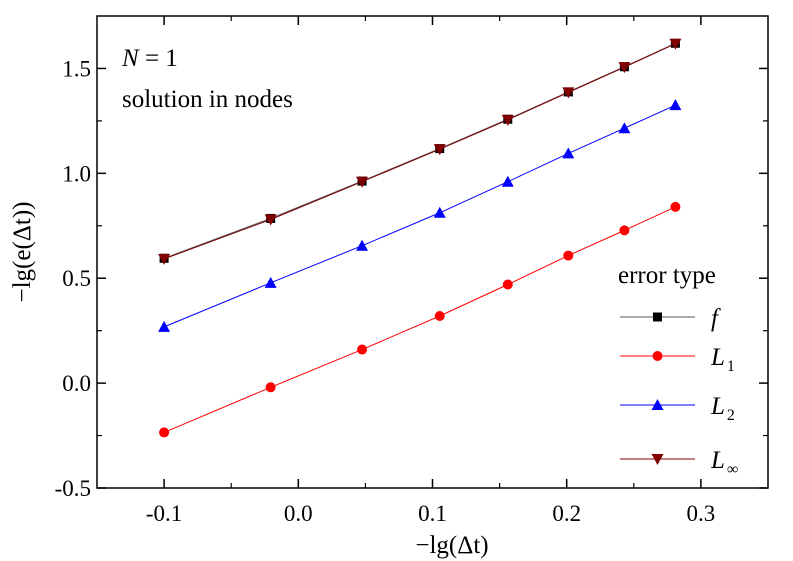 Image resolution: width=793 pixels, height=561 pixels. Describe the element at coordinates (451, 545) in the screenshot. I see `x-axis-label: −lg(Δt)` at that location.